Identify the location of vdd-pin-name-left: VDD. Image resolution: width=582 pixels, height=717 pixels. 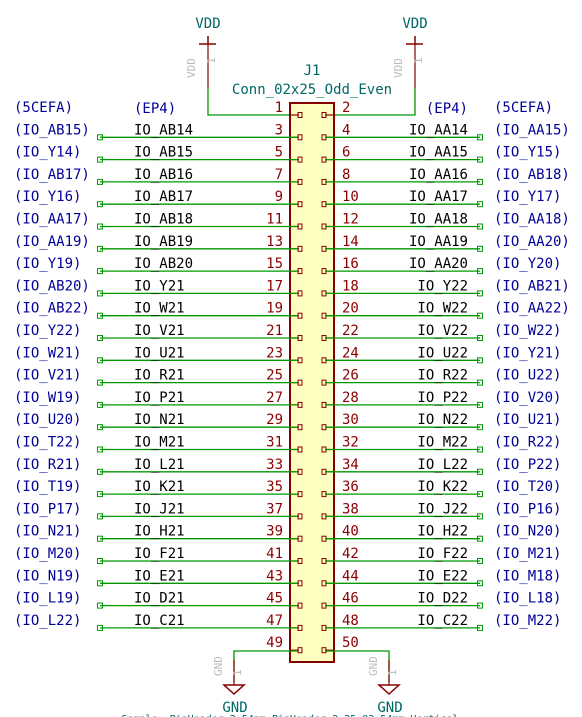
(191, 68).